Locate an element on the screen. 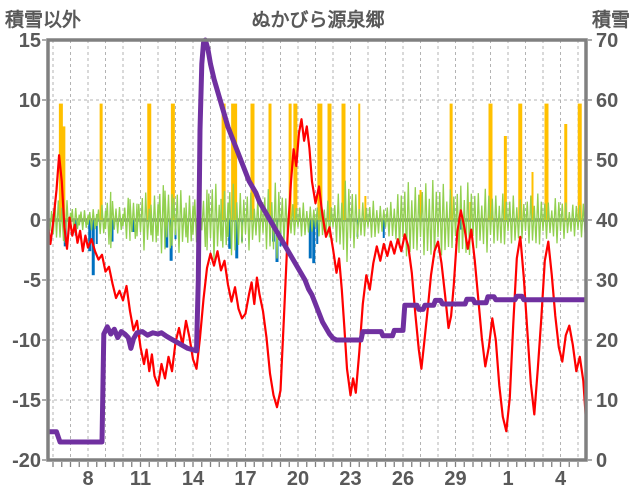 The width and height of the screenshot is (636, 501). svg-text: -20 is located at coordinates (26, 461).